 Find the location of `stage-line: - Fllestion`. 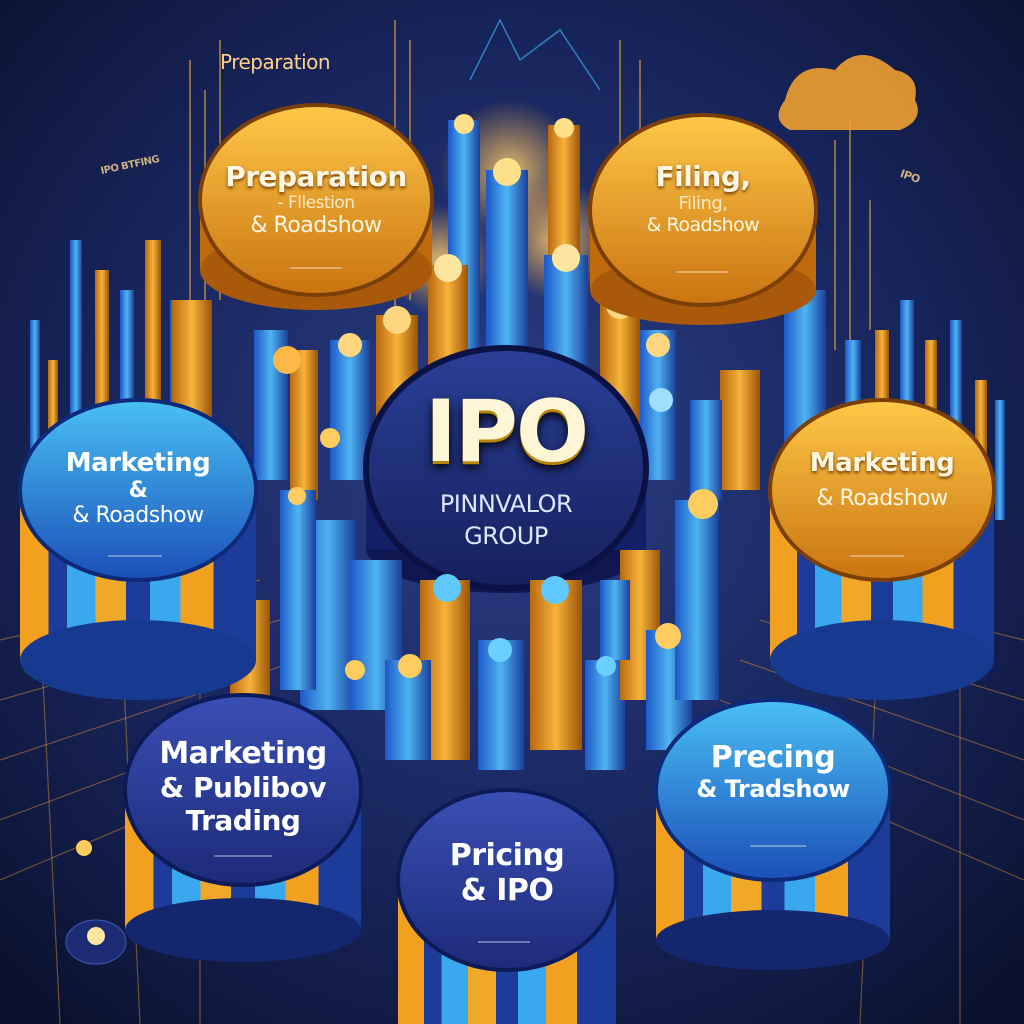

stage-line: - Fllestion is located at coordinates (316, 203).